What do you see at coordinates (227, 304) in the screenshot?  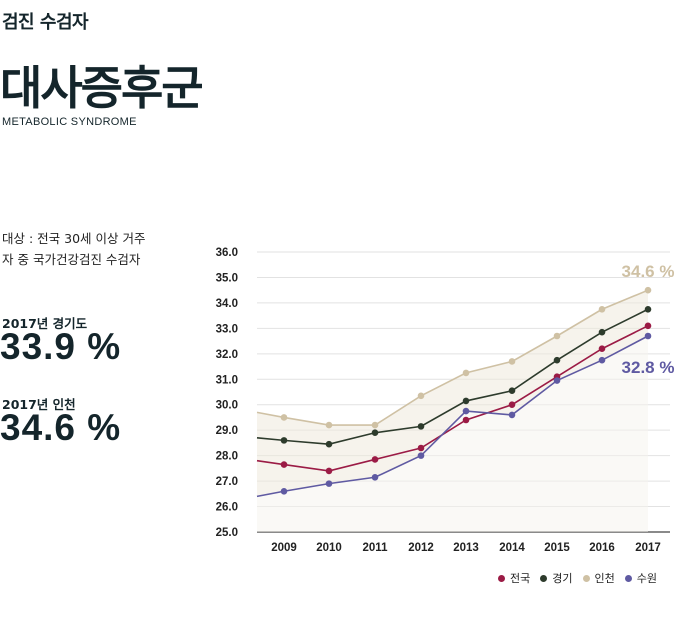 I see `y-tick-label: 34.0` at bounding box center [227, 304].